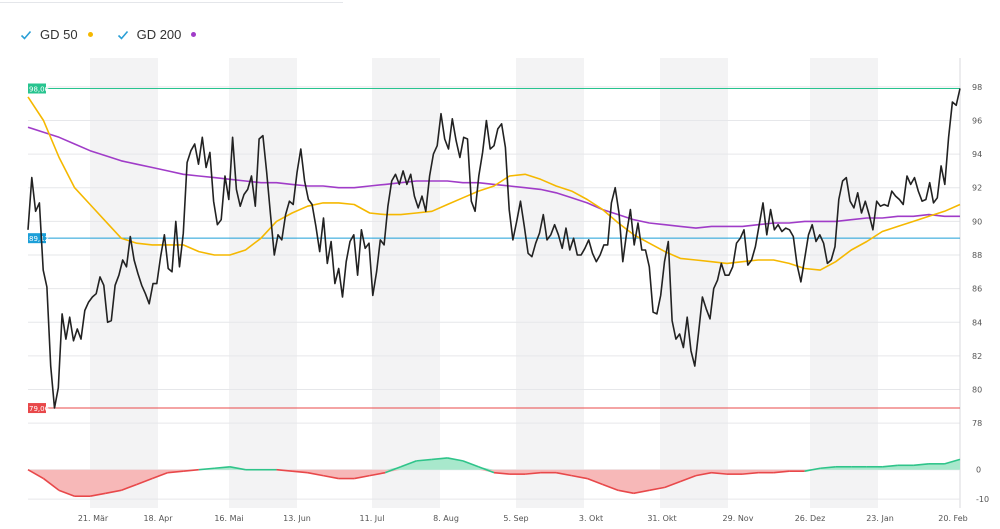 The image size is (1000, 529). I want to click on y-tick-label: 88, so click(977, 255).